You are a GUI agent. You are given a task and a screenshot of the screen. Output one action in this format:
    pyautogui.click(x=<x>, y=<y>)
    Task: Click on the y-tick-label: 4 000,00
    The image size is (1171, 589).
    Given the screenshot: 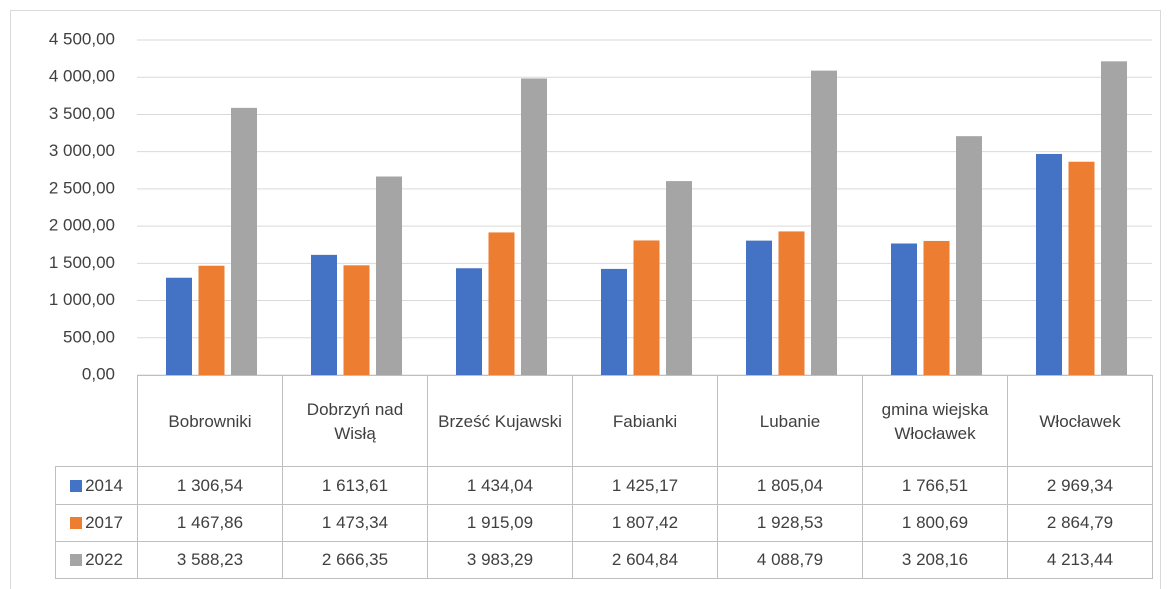 What is the action you would take?
    pyautogui.click(x=82, y=76)
    